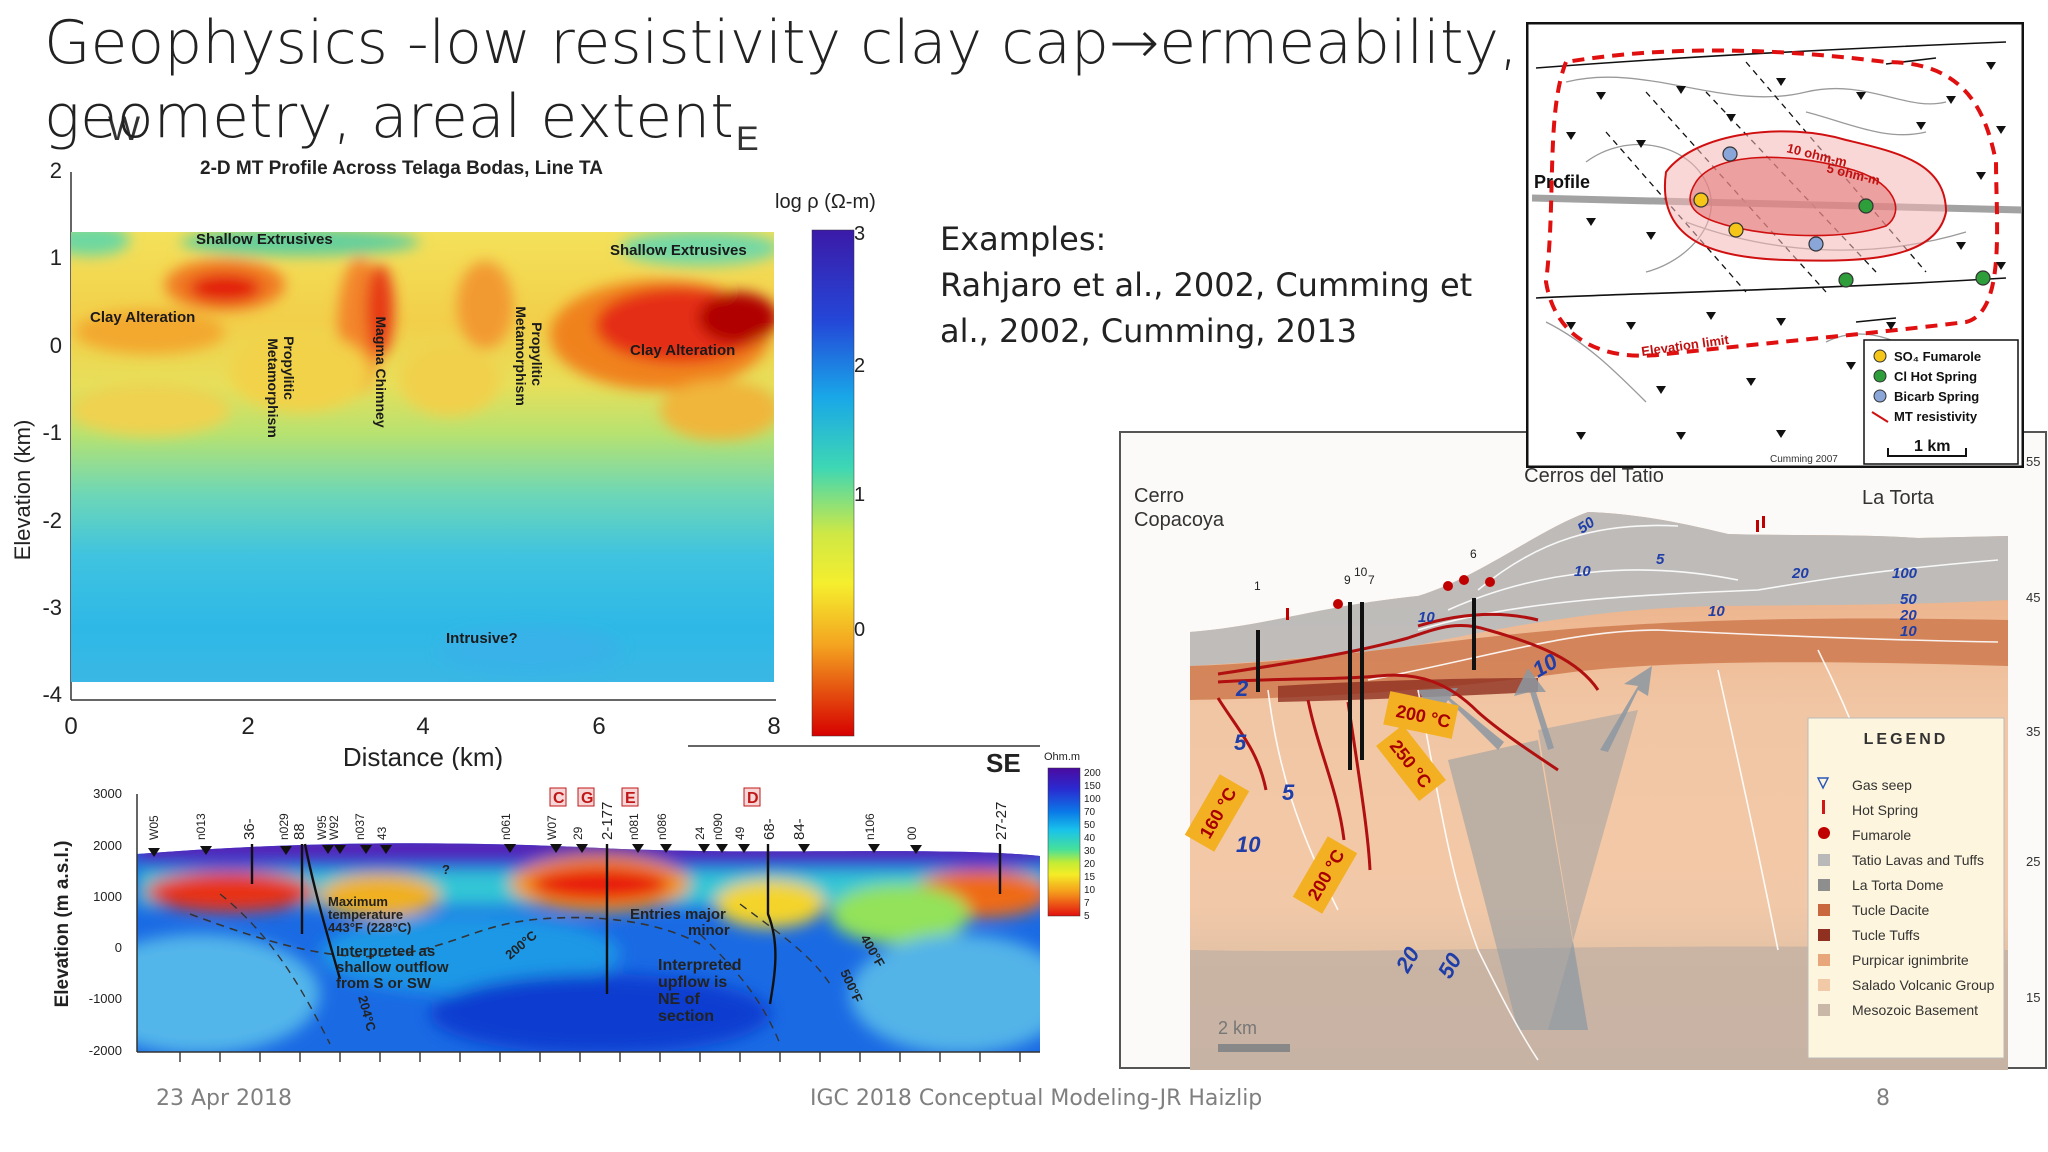  I want to click on well-label: 84-, so click(799, 829).